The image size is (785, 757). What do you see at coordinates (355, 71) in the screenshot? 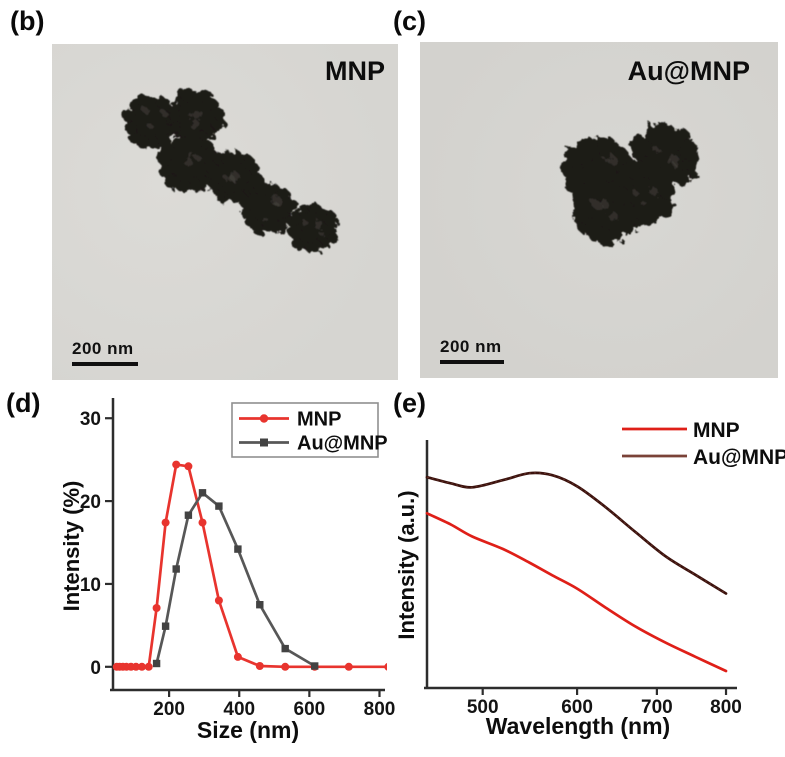
I see `sample-tag-mnp: MNP` at bounding box center [355, 71].